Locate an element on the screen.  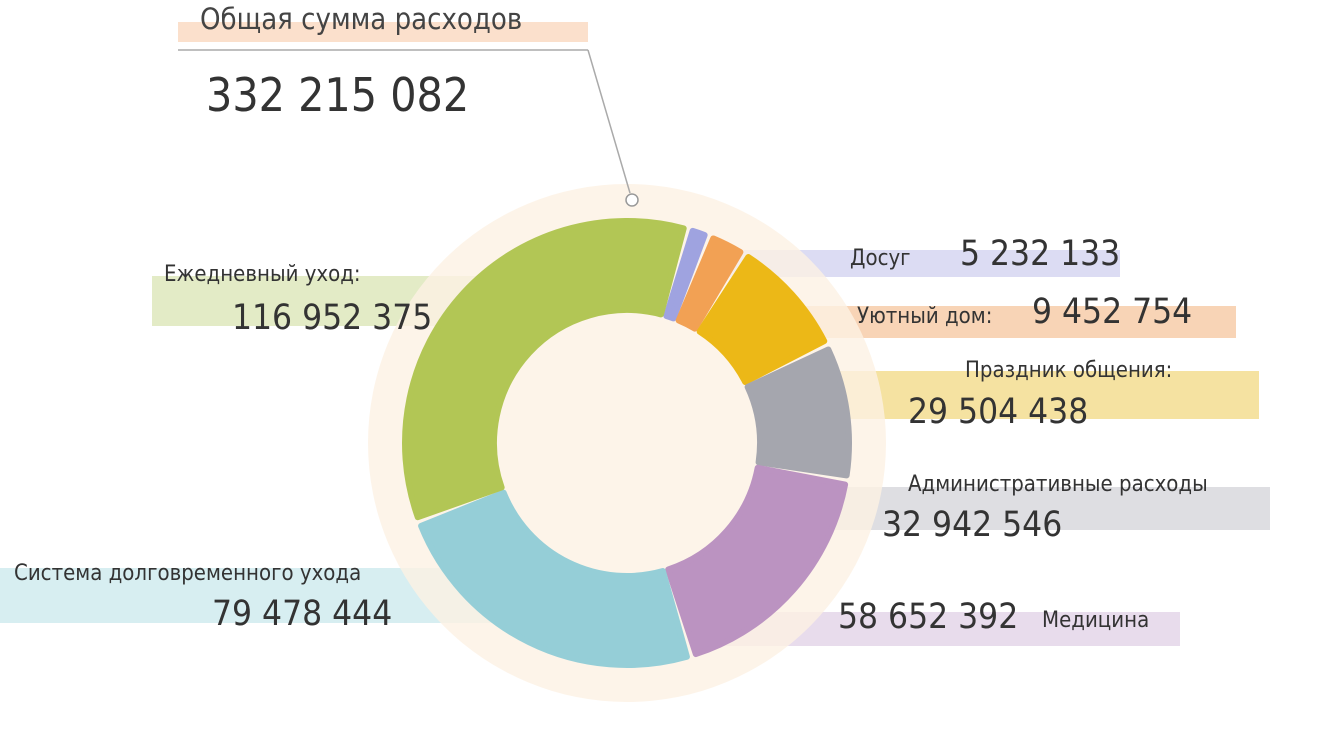
slice-admin is located at coordinates (798, 412).